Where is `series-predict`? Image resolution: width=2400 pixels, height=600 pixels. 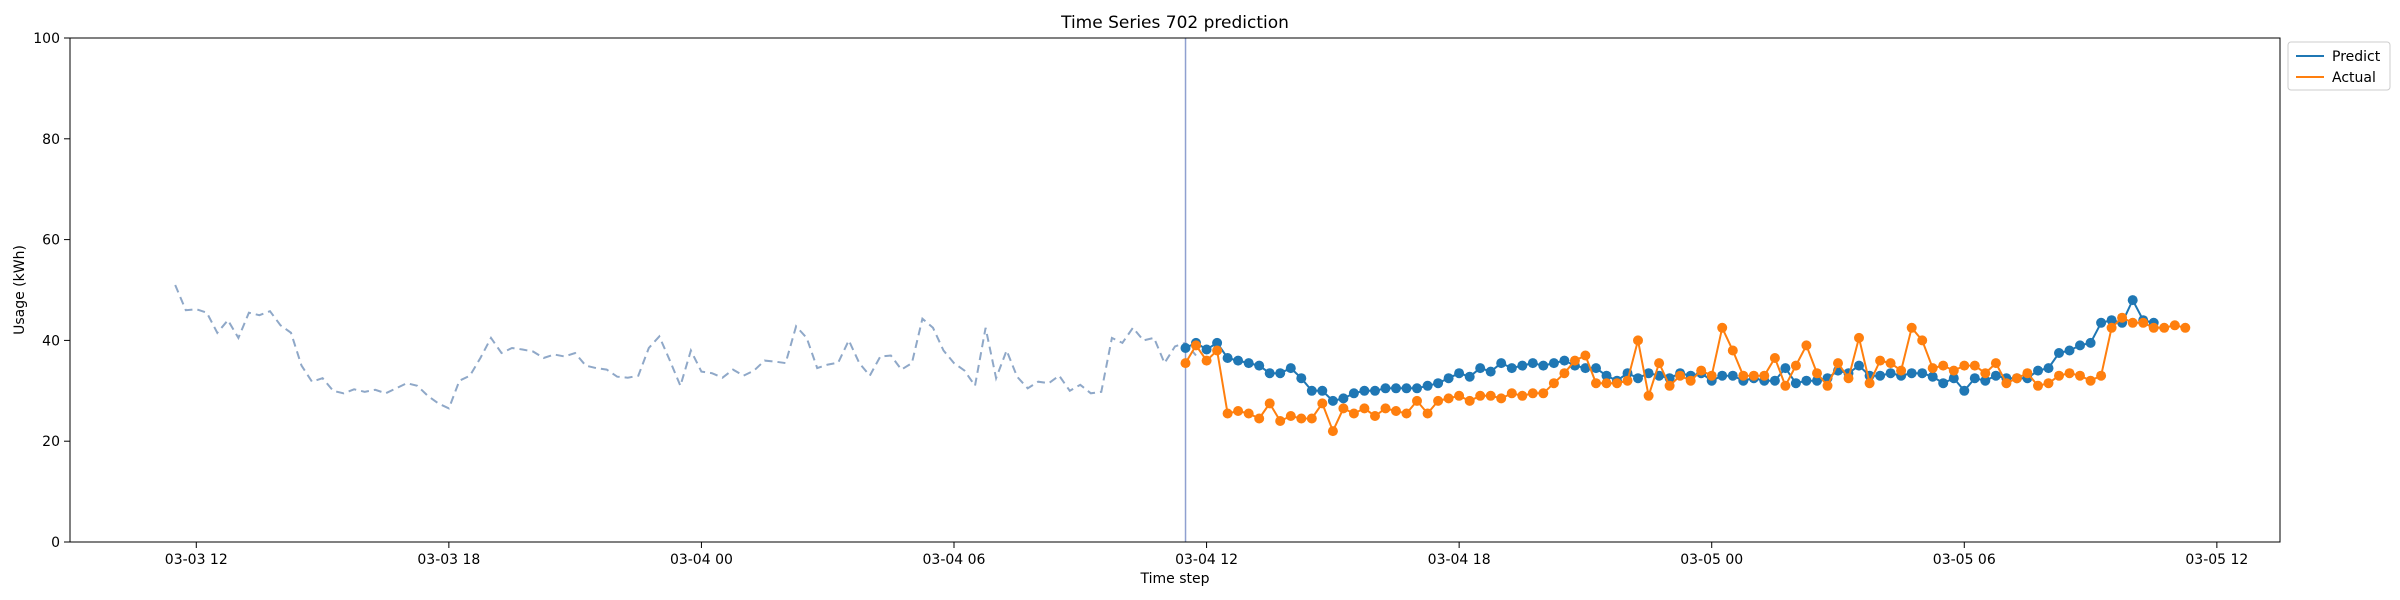 series-predict is located at coordinates (1669, 350).